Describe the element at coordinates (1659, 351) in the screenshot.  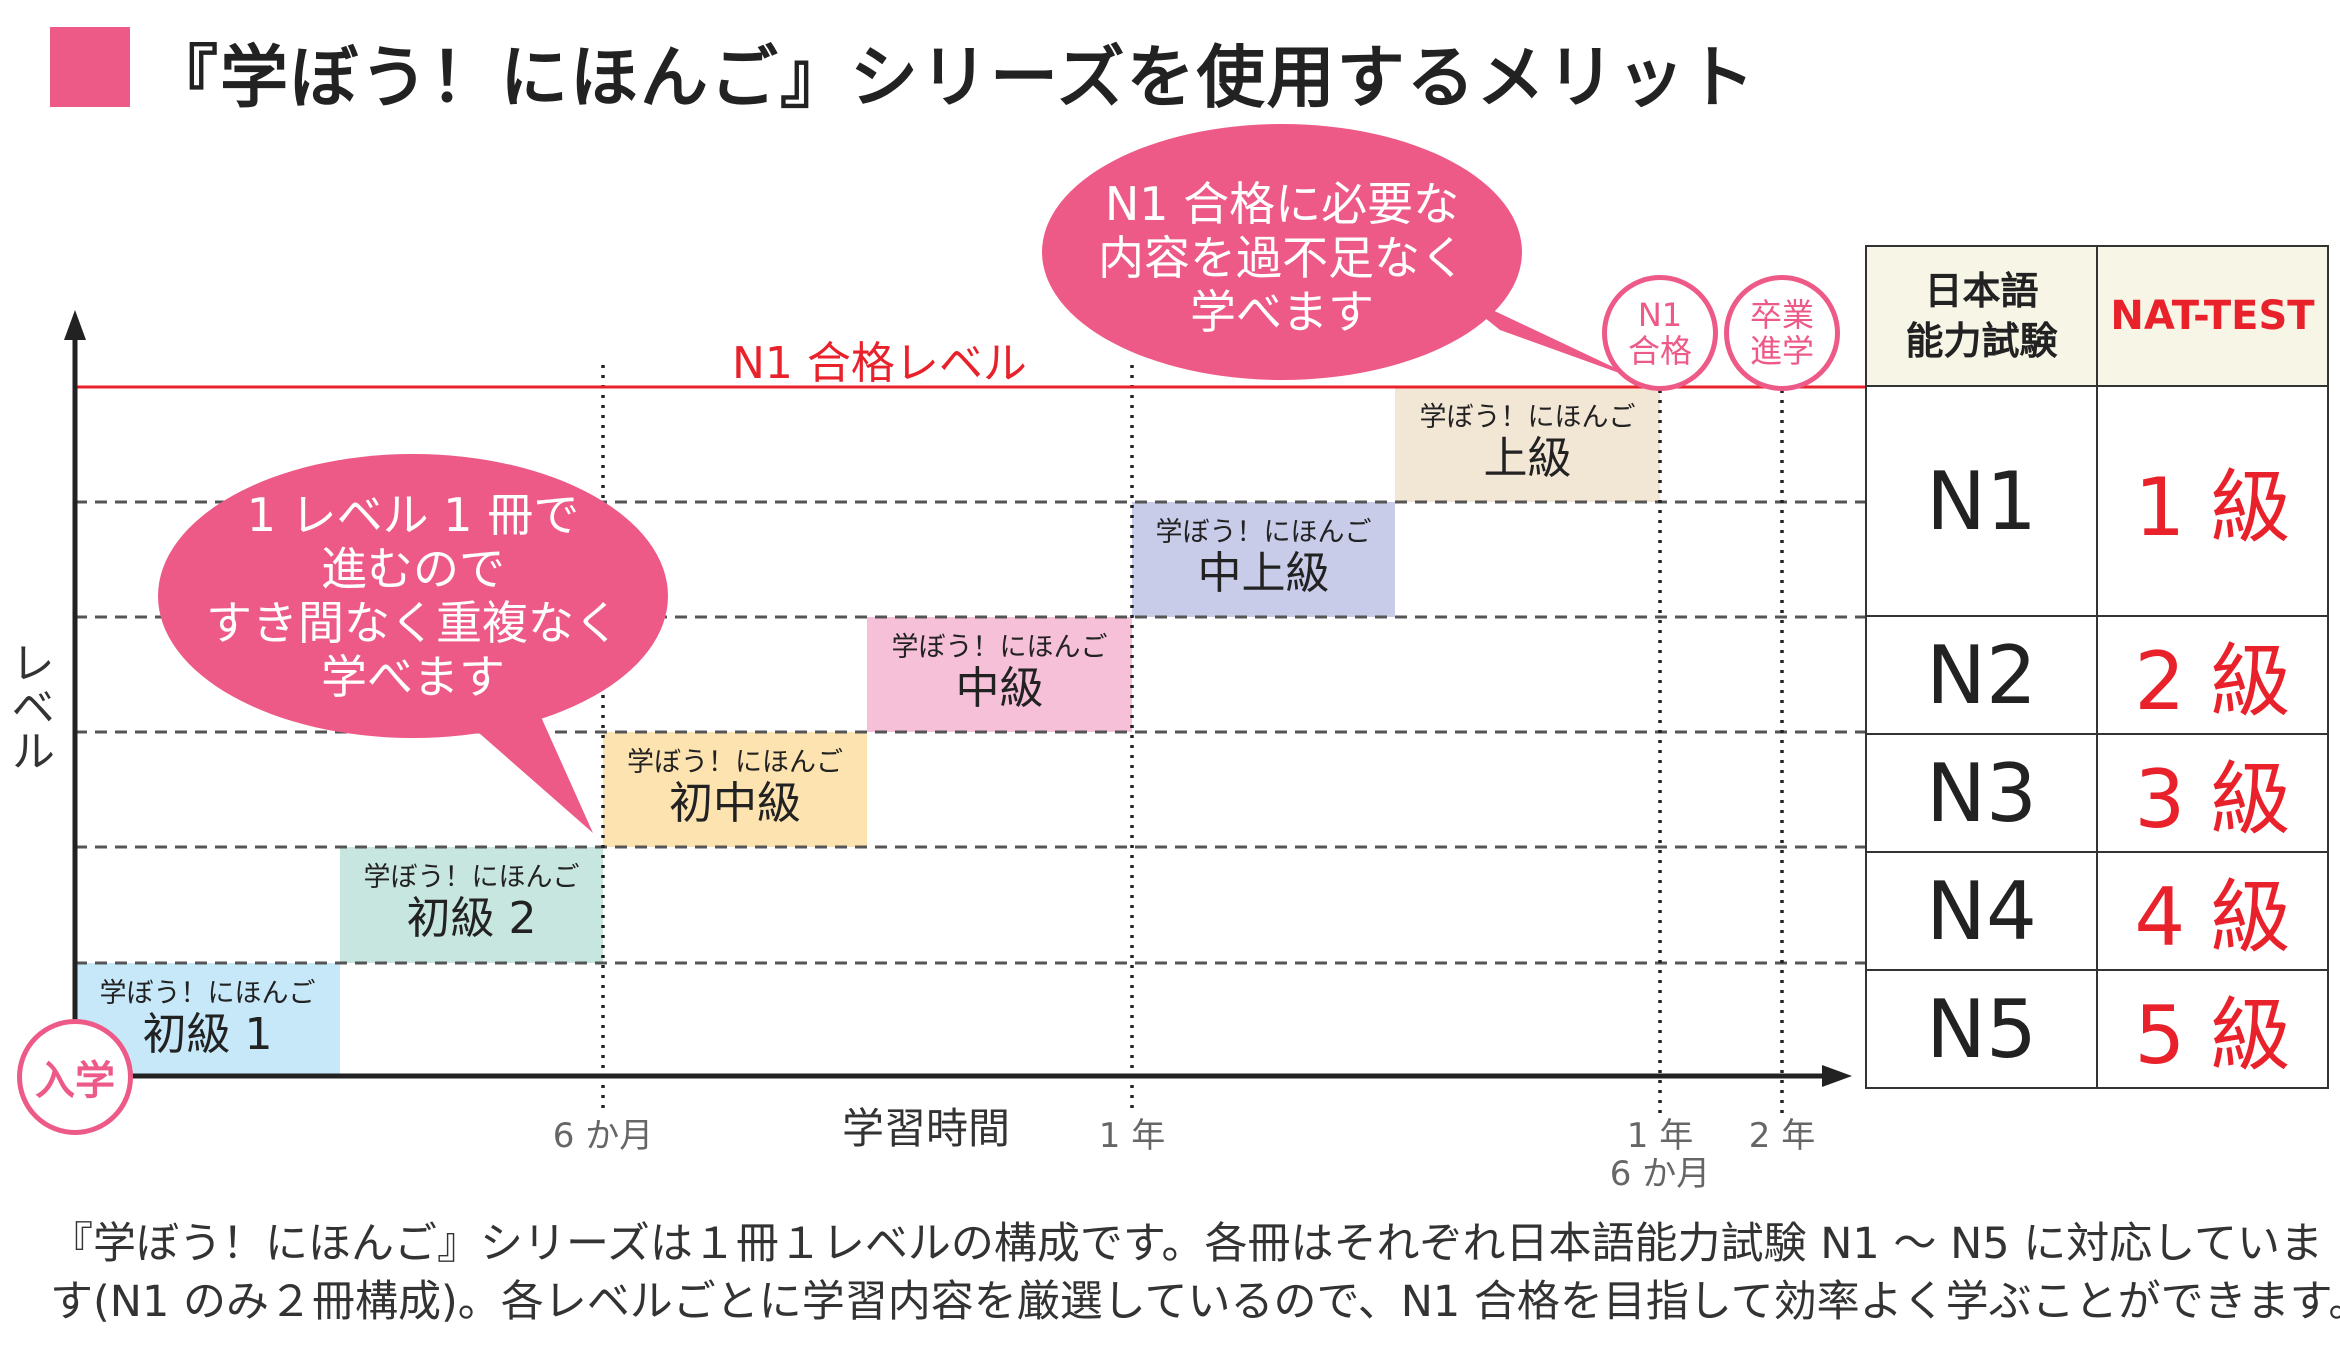
I see `badge-label: 合格` at that location.